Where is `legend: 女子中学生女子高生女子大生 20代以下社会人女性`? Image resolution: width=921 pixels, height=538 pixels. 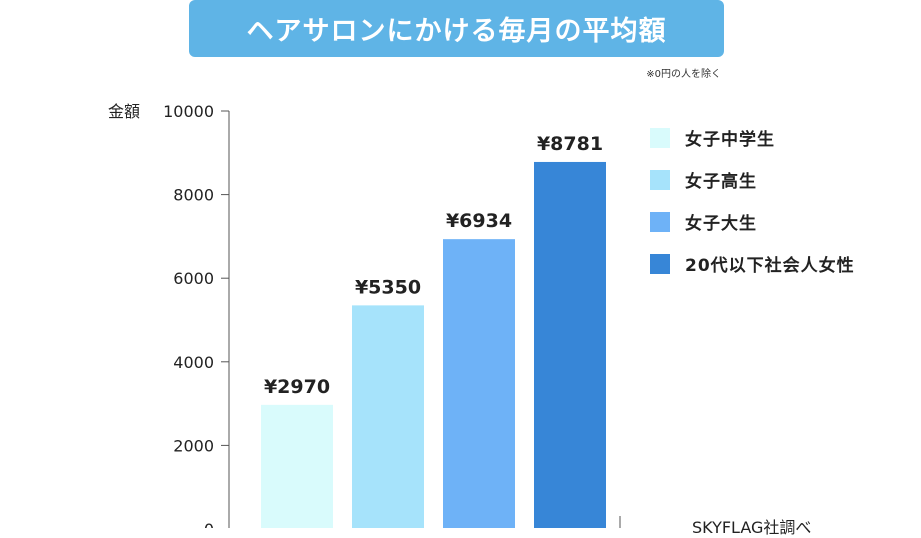 legend: 女子中学生女子高生女子大生 20代以下社会人女性 is located at coordinates (752, 211).